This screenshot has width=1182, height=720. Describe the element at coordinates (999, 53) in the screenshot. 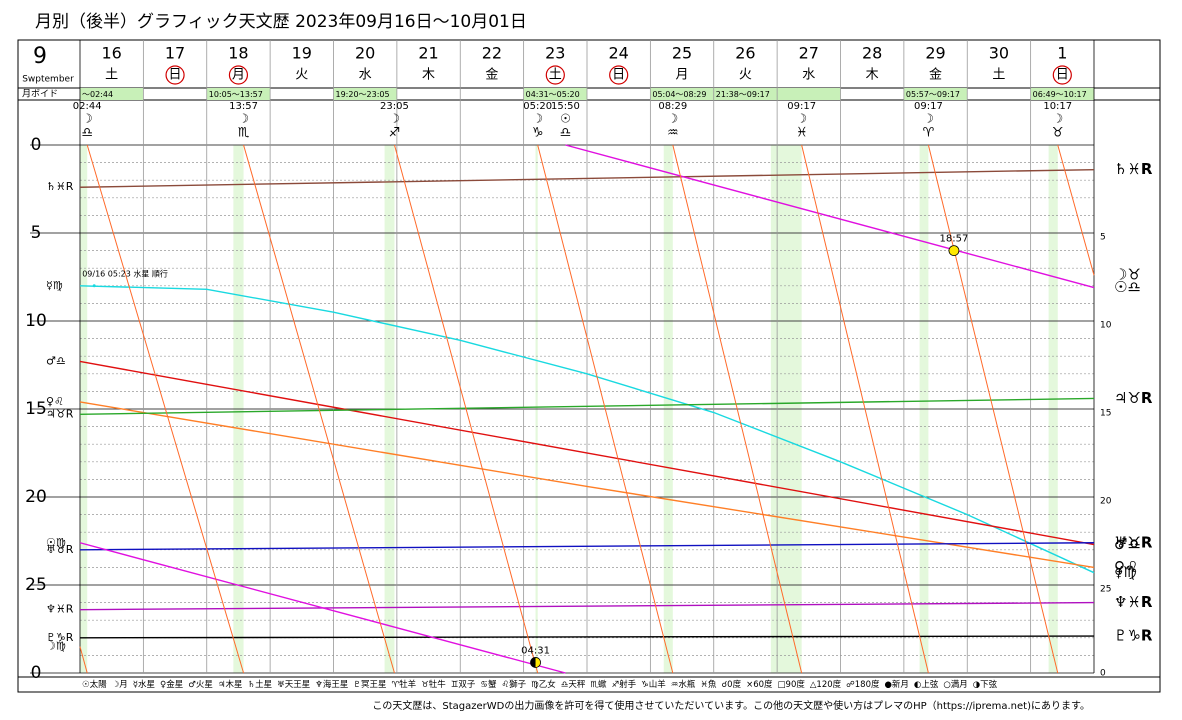

I see `day-number: 30` at that location.